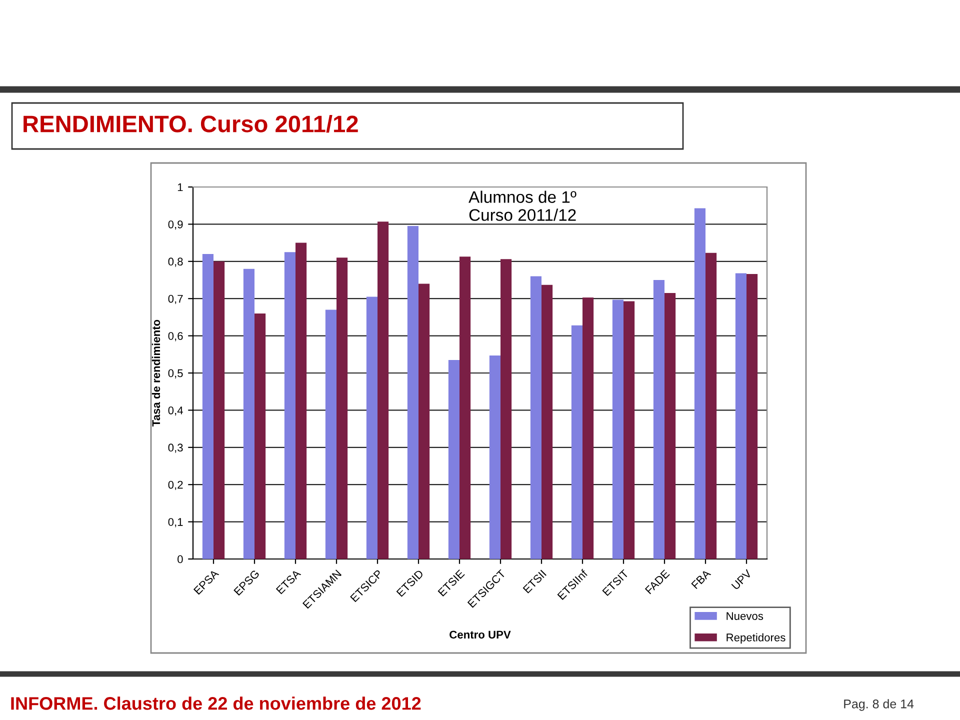  Describe the element at coordinates (175, 299) in the screenshot. I see `y-tick-label: 0,7` at that location.